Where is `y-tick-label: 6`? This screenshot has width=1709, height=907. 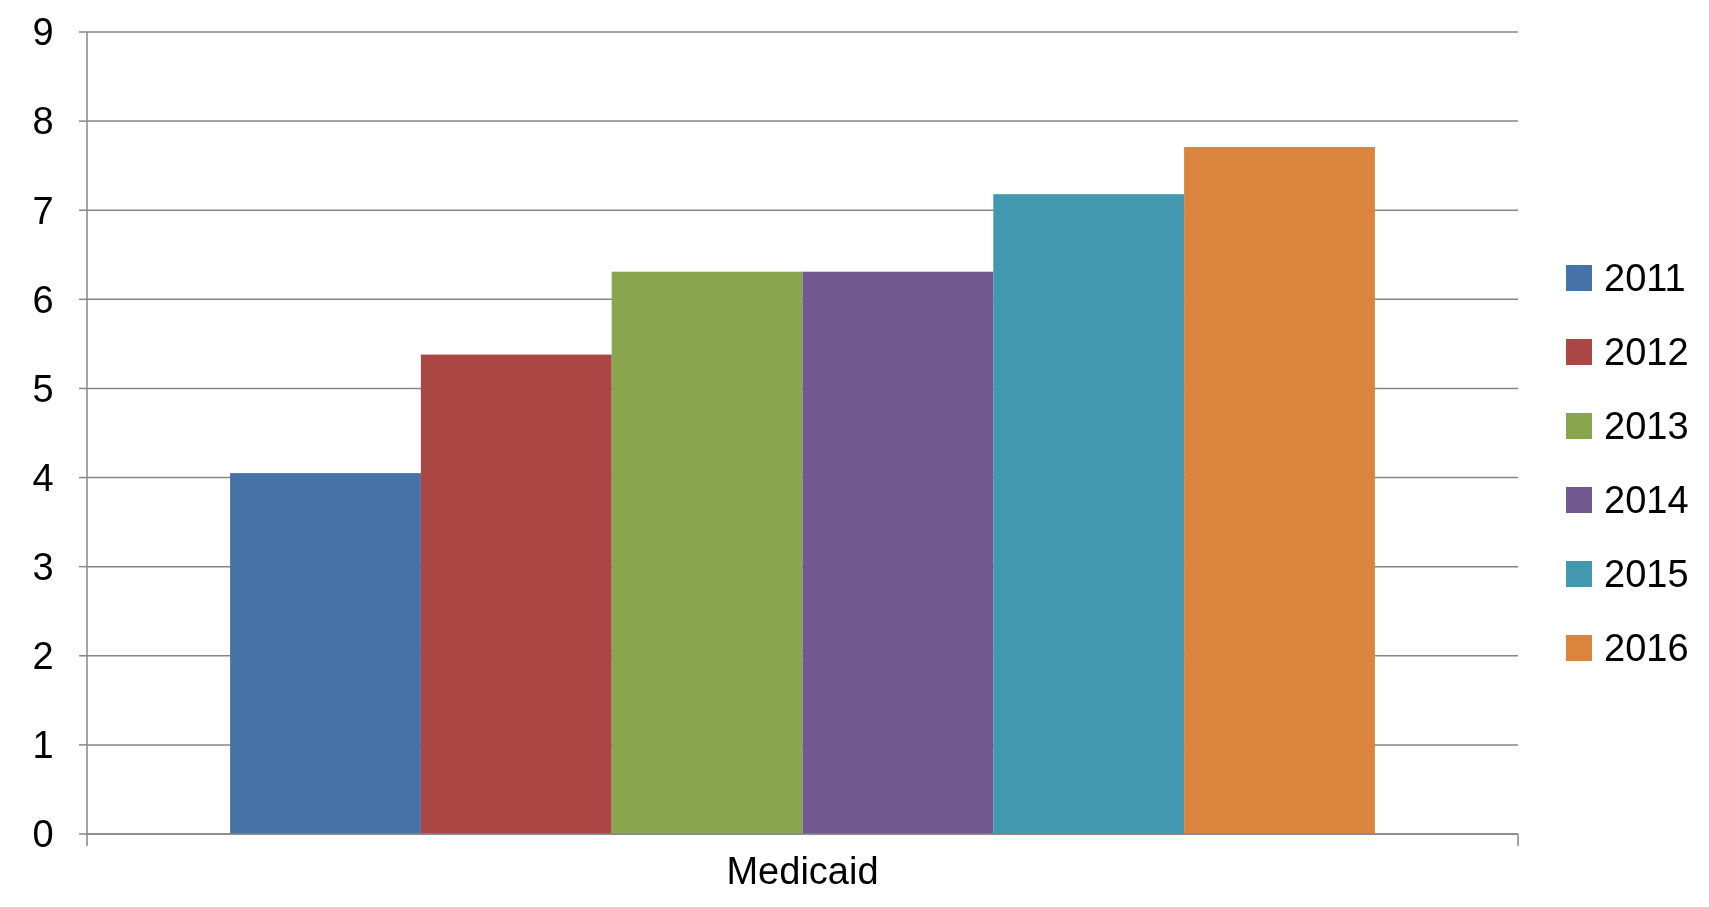 y-tick-label: 6 is located at coordinates (43, 299).